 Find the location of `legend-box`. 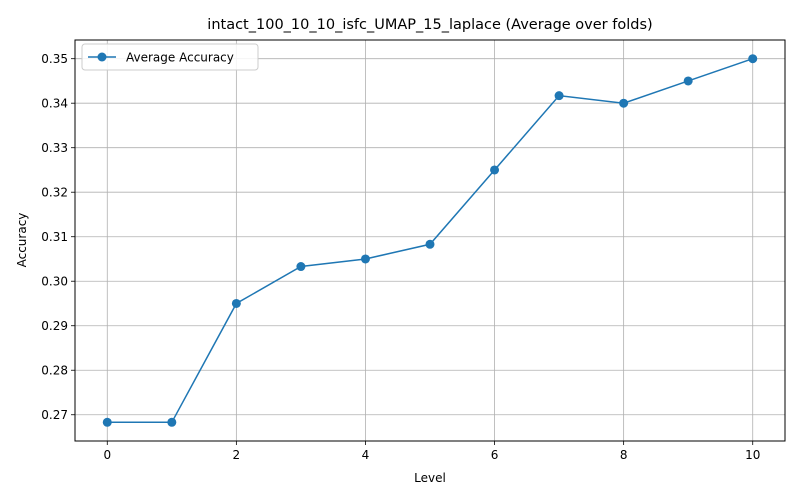

legend-box is located at coordinates (170, 57).